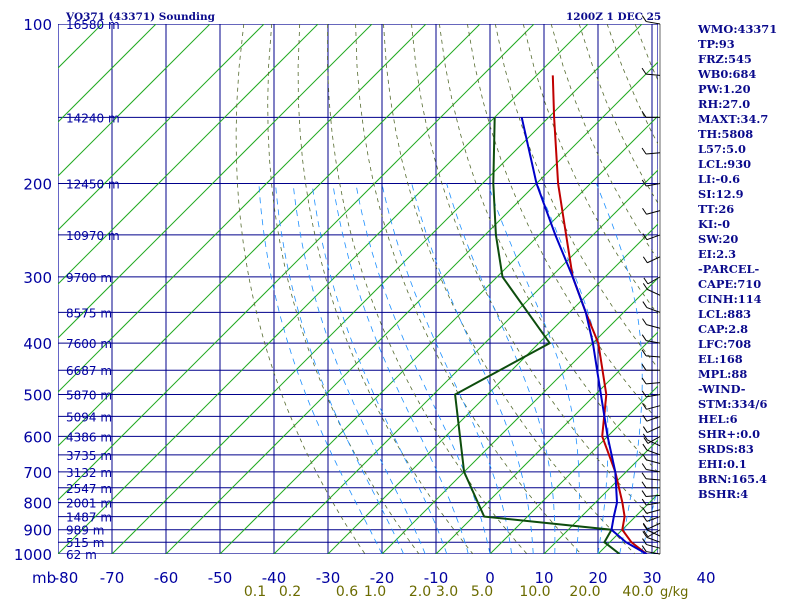 This screenshot has height=600, width=800. I want to click on height-label: 5094 m, so click(89, 417).